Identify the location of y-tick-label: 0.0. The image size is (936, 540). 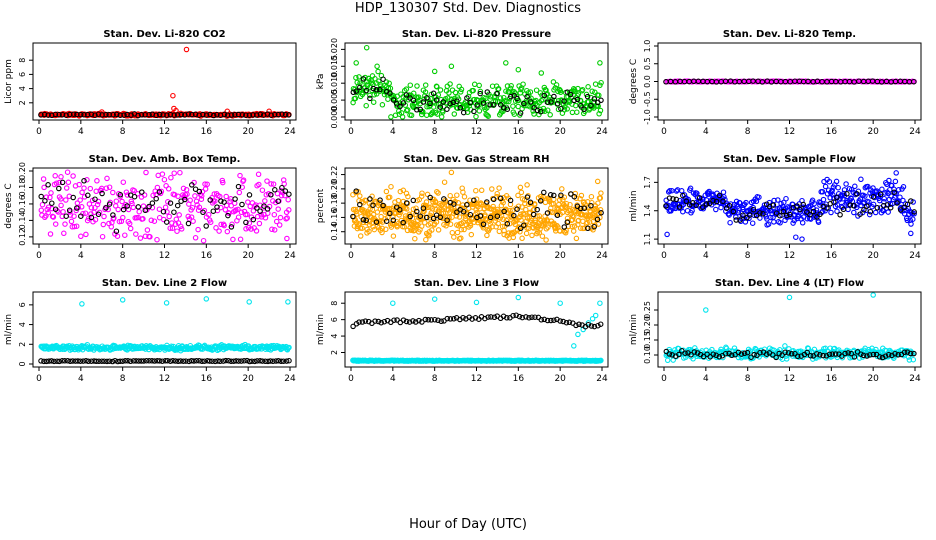
(647, 81).